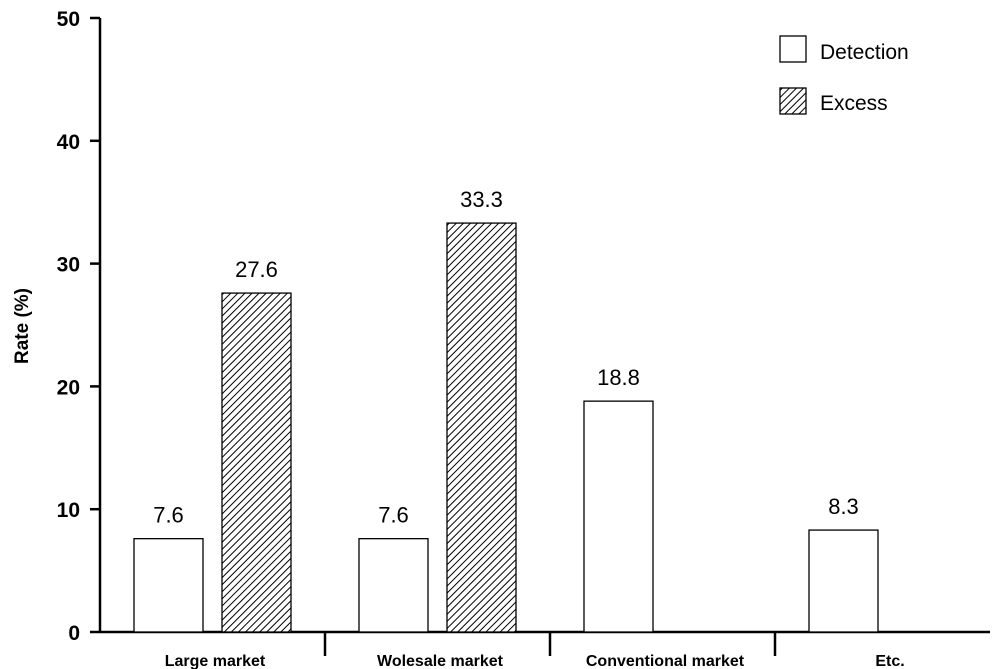  What do you see at coordinates (440, 661) in the screenshot?
I see `category-label: Wolesale market` at bounding box center [440, 661].